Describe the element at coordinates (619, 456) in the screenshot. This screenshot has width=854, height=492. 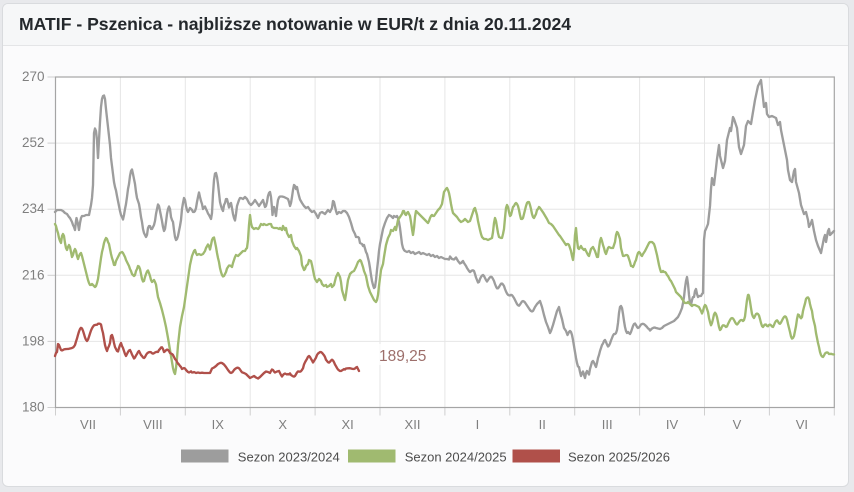
I see `svg-text: Sezon 2025/2026` at that location.